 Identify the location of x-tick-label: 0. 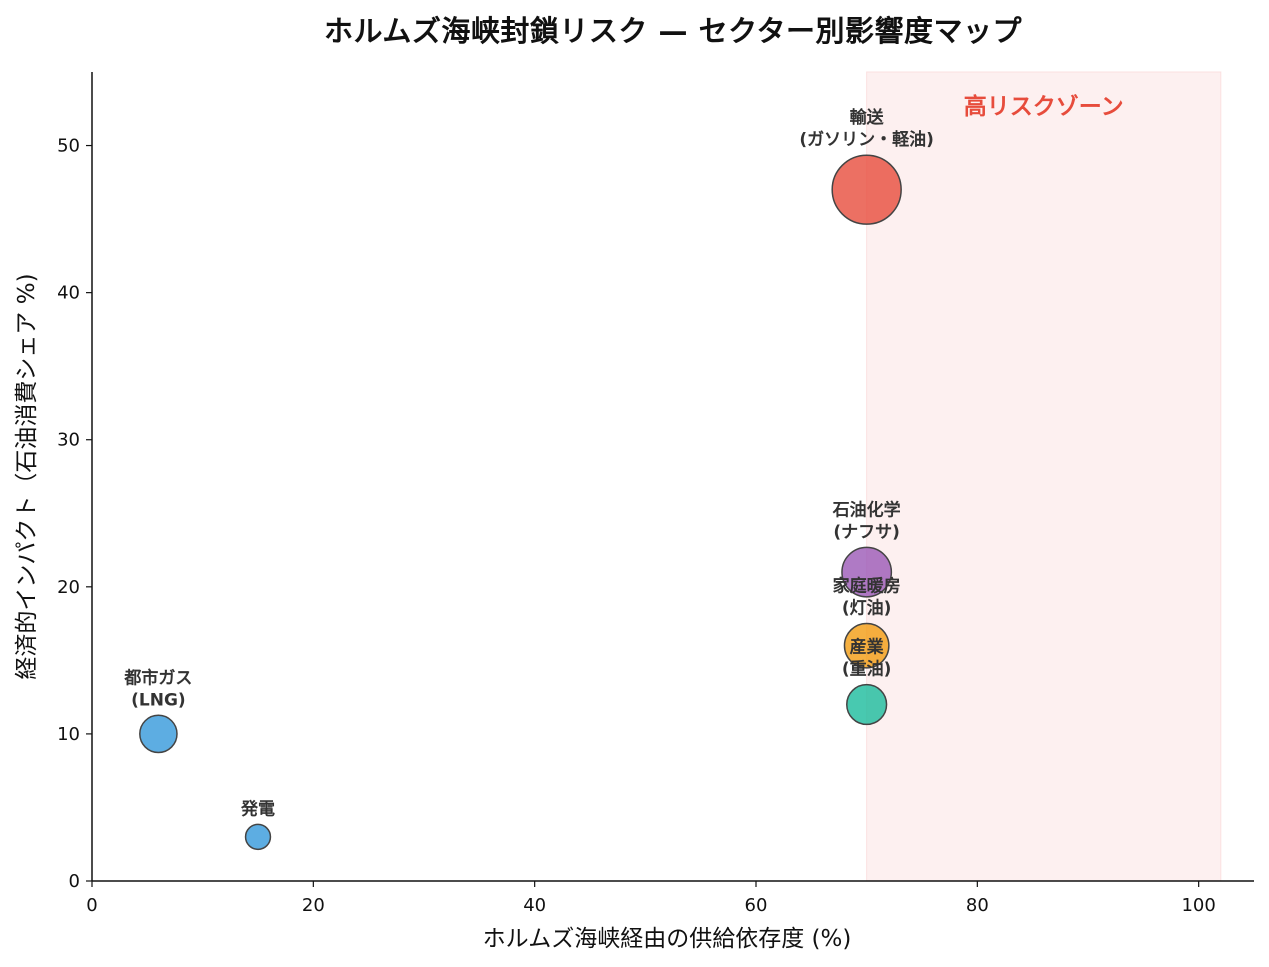
(91, 905).